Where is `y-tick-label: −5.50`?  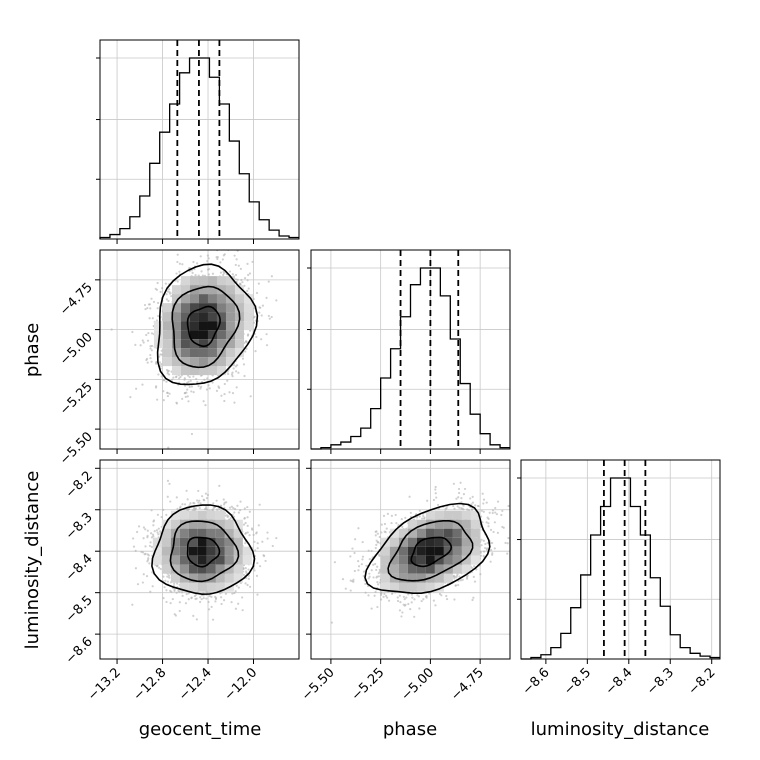
y-tick-label: −5.50 is located at coordinates (76, 448).